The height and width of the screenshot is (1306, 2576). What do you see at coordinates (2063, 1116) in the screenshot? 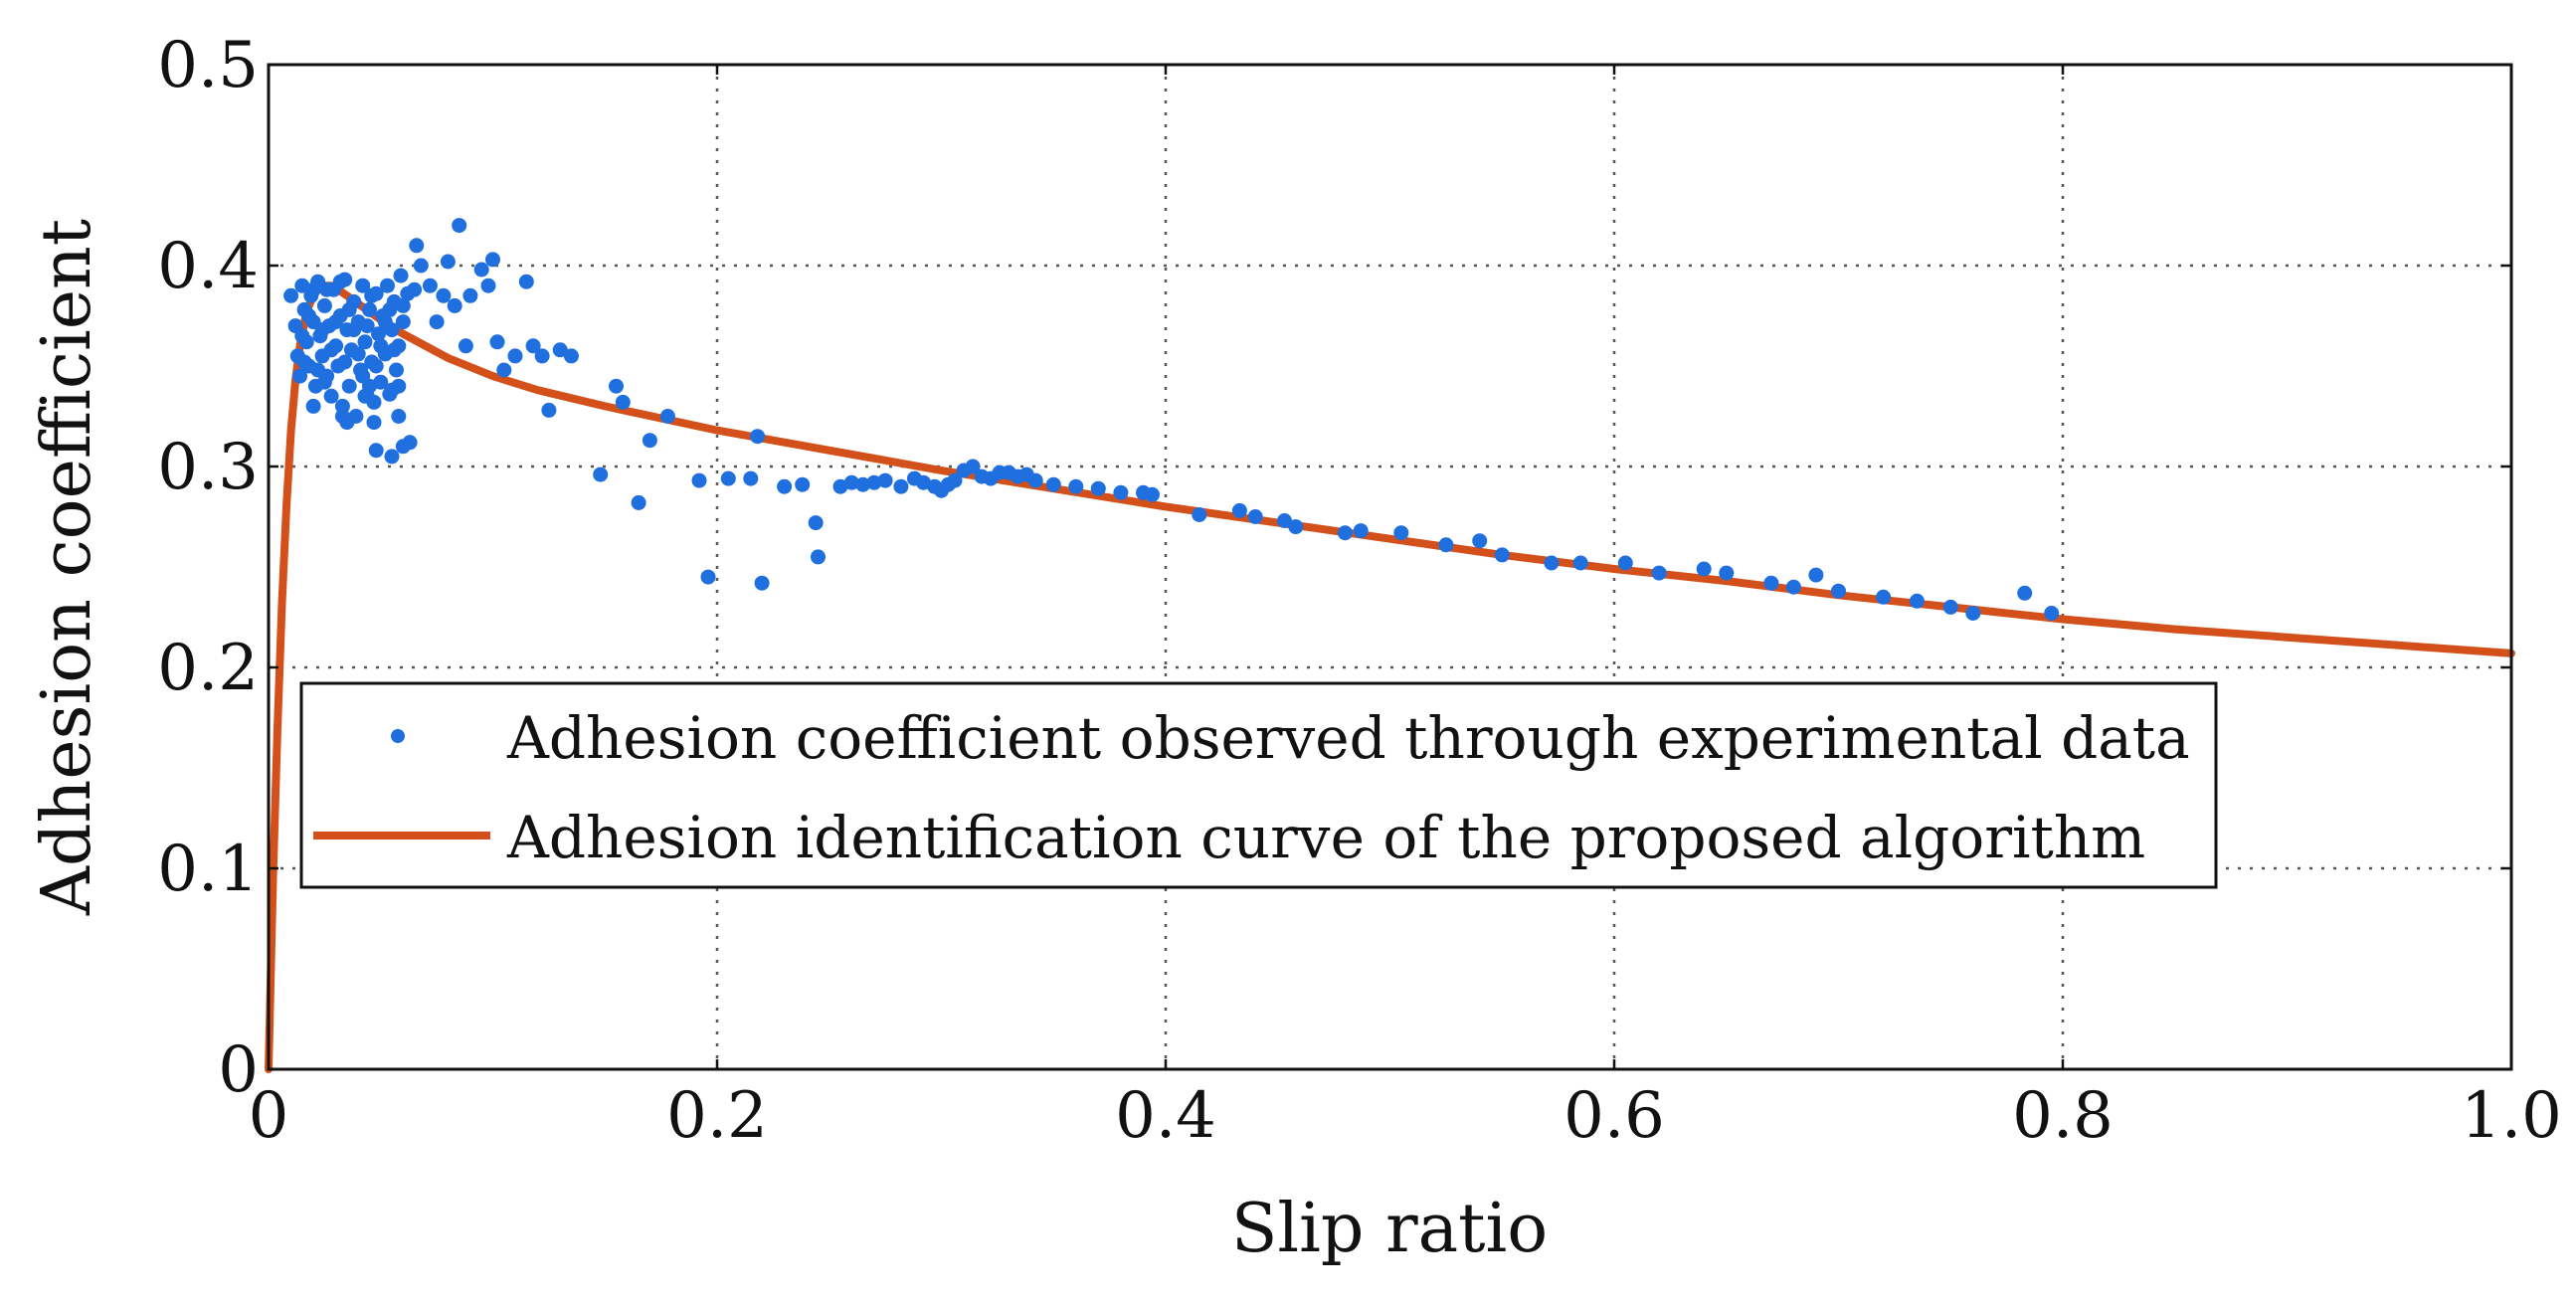
I see `x-tick-label: 0.8` at bounding box center [2063, 1116].